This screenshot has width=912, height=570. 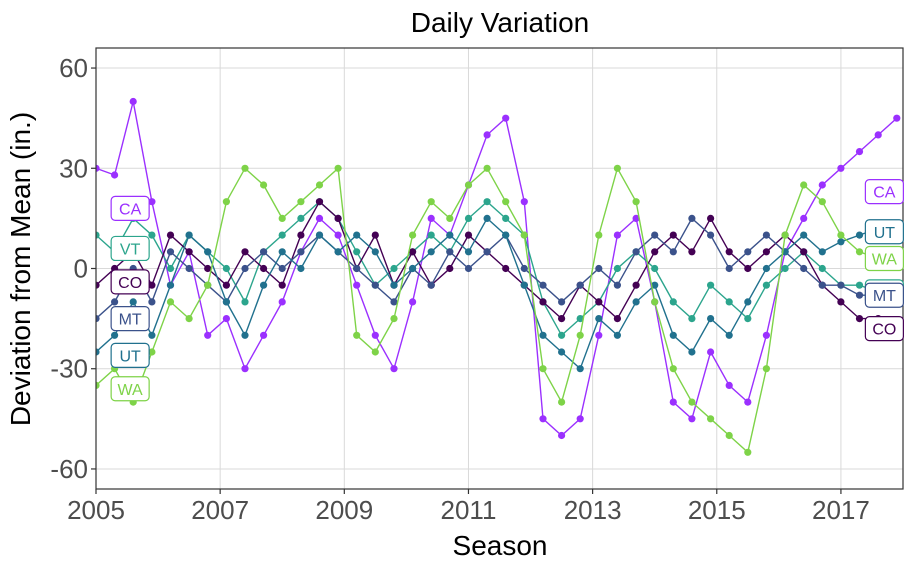 I want to click on series-label-text: UT, so click(x=885, y=233).